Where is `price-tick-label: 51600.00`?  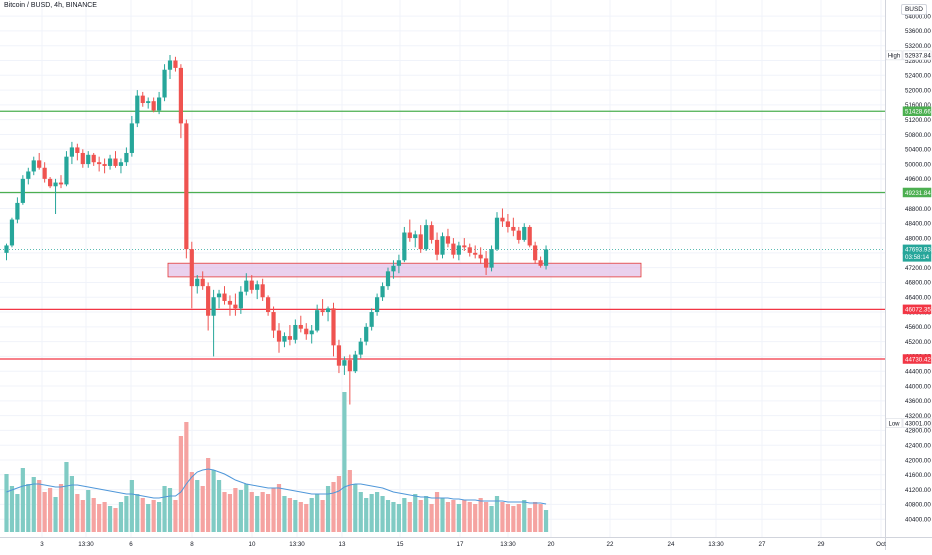 price-tick-label: 51600.00 is located at coordinates (918, 105).